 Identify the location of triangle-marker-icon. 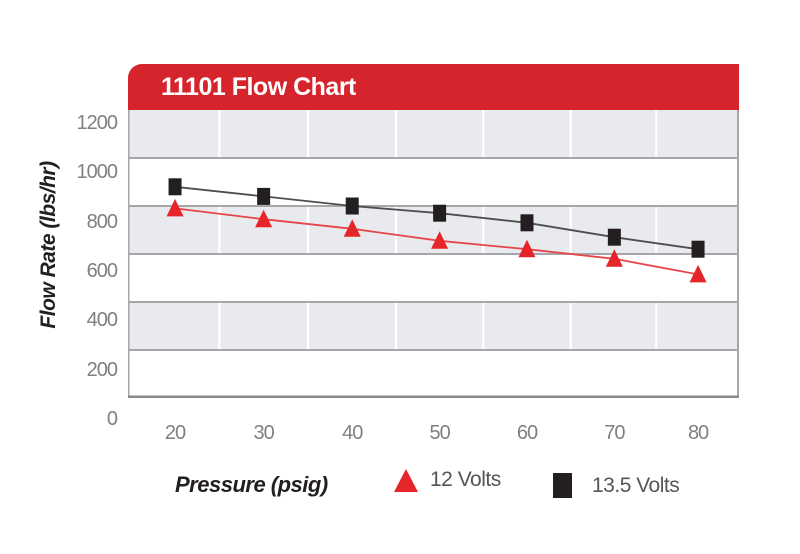
(406, 480).